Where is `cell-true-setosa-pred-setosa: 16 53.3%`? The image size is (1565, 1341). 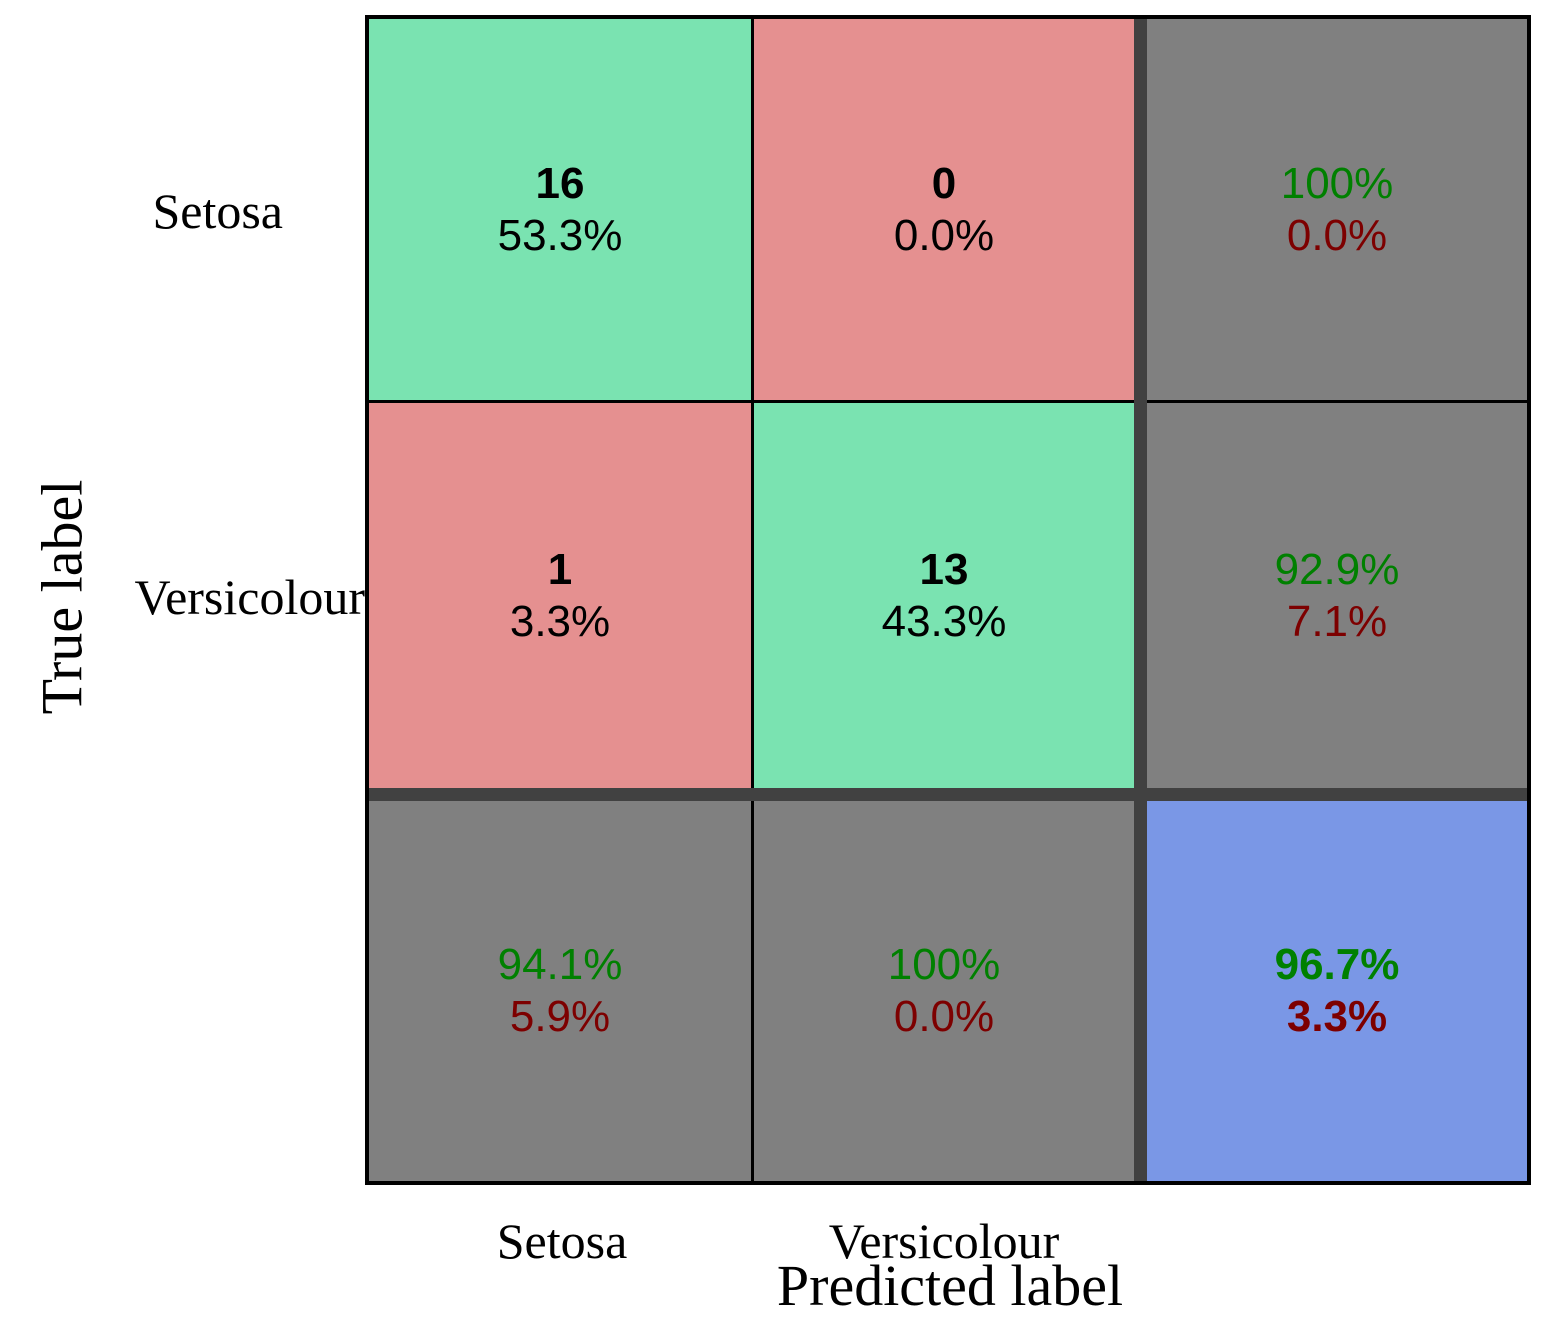
cell-true-setosa-pred-setosa: 16 53.3% is located at coordinates (561, 211).